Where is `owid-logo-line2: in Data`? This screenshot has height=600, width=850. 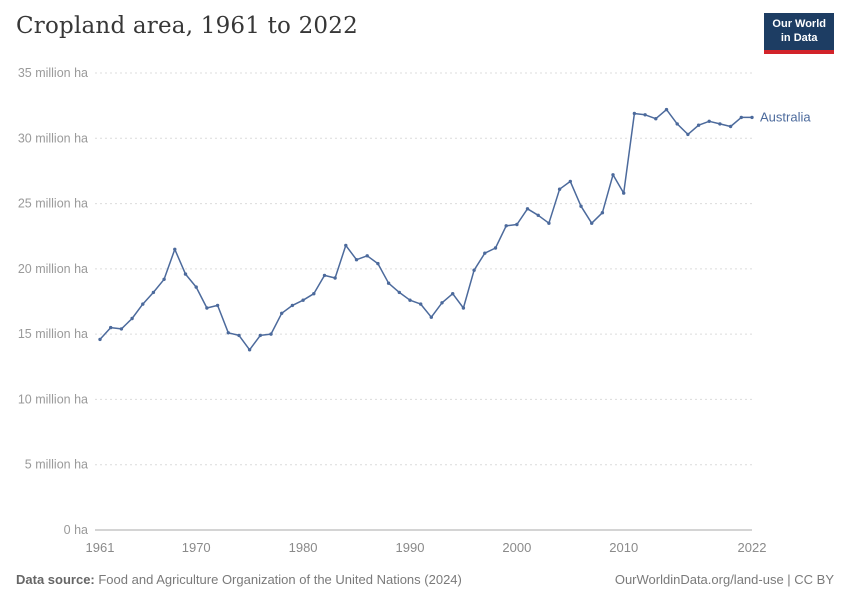
owid-logo-line2: in Data is located at coordinates (799, 37).